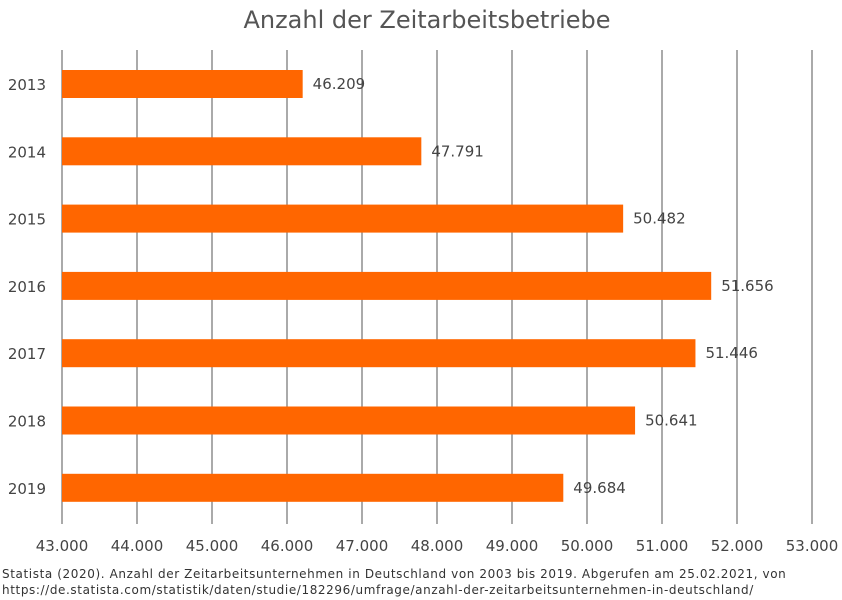 The image size is (842, 600). I want to click on x-tick-label-0: 43.000, so click(62, 546).